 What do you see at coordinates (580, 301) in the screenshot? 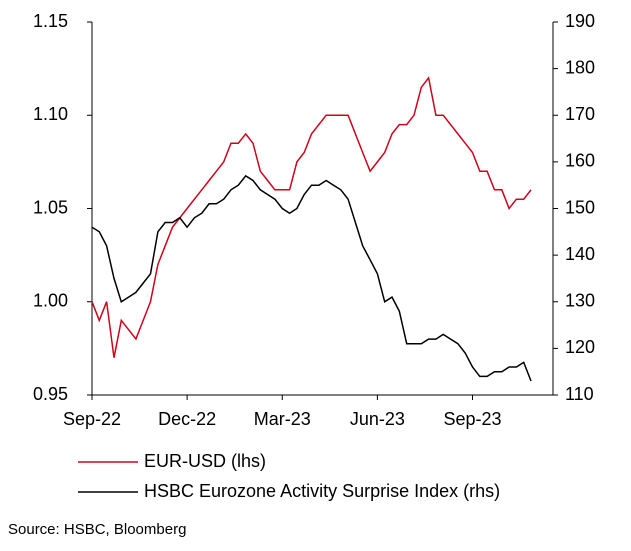
I see `y2-tick-label: 130` at bounding box center [580, 301].